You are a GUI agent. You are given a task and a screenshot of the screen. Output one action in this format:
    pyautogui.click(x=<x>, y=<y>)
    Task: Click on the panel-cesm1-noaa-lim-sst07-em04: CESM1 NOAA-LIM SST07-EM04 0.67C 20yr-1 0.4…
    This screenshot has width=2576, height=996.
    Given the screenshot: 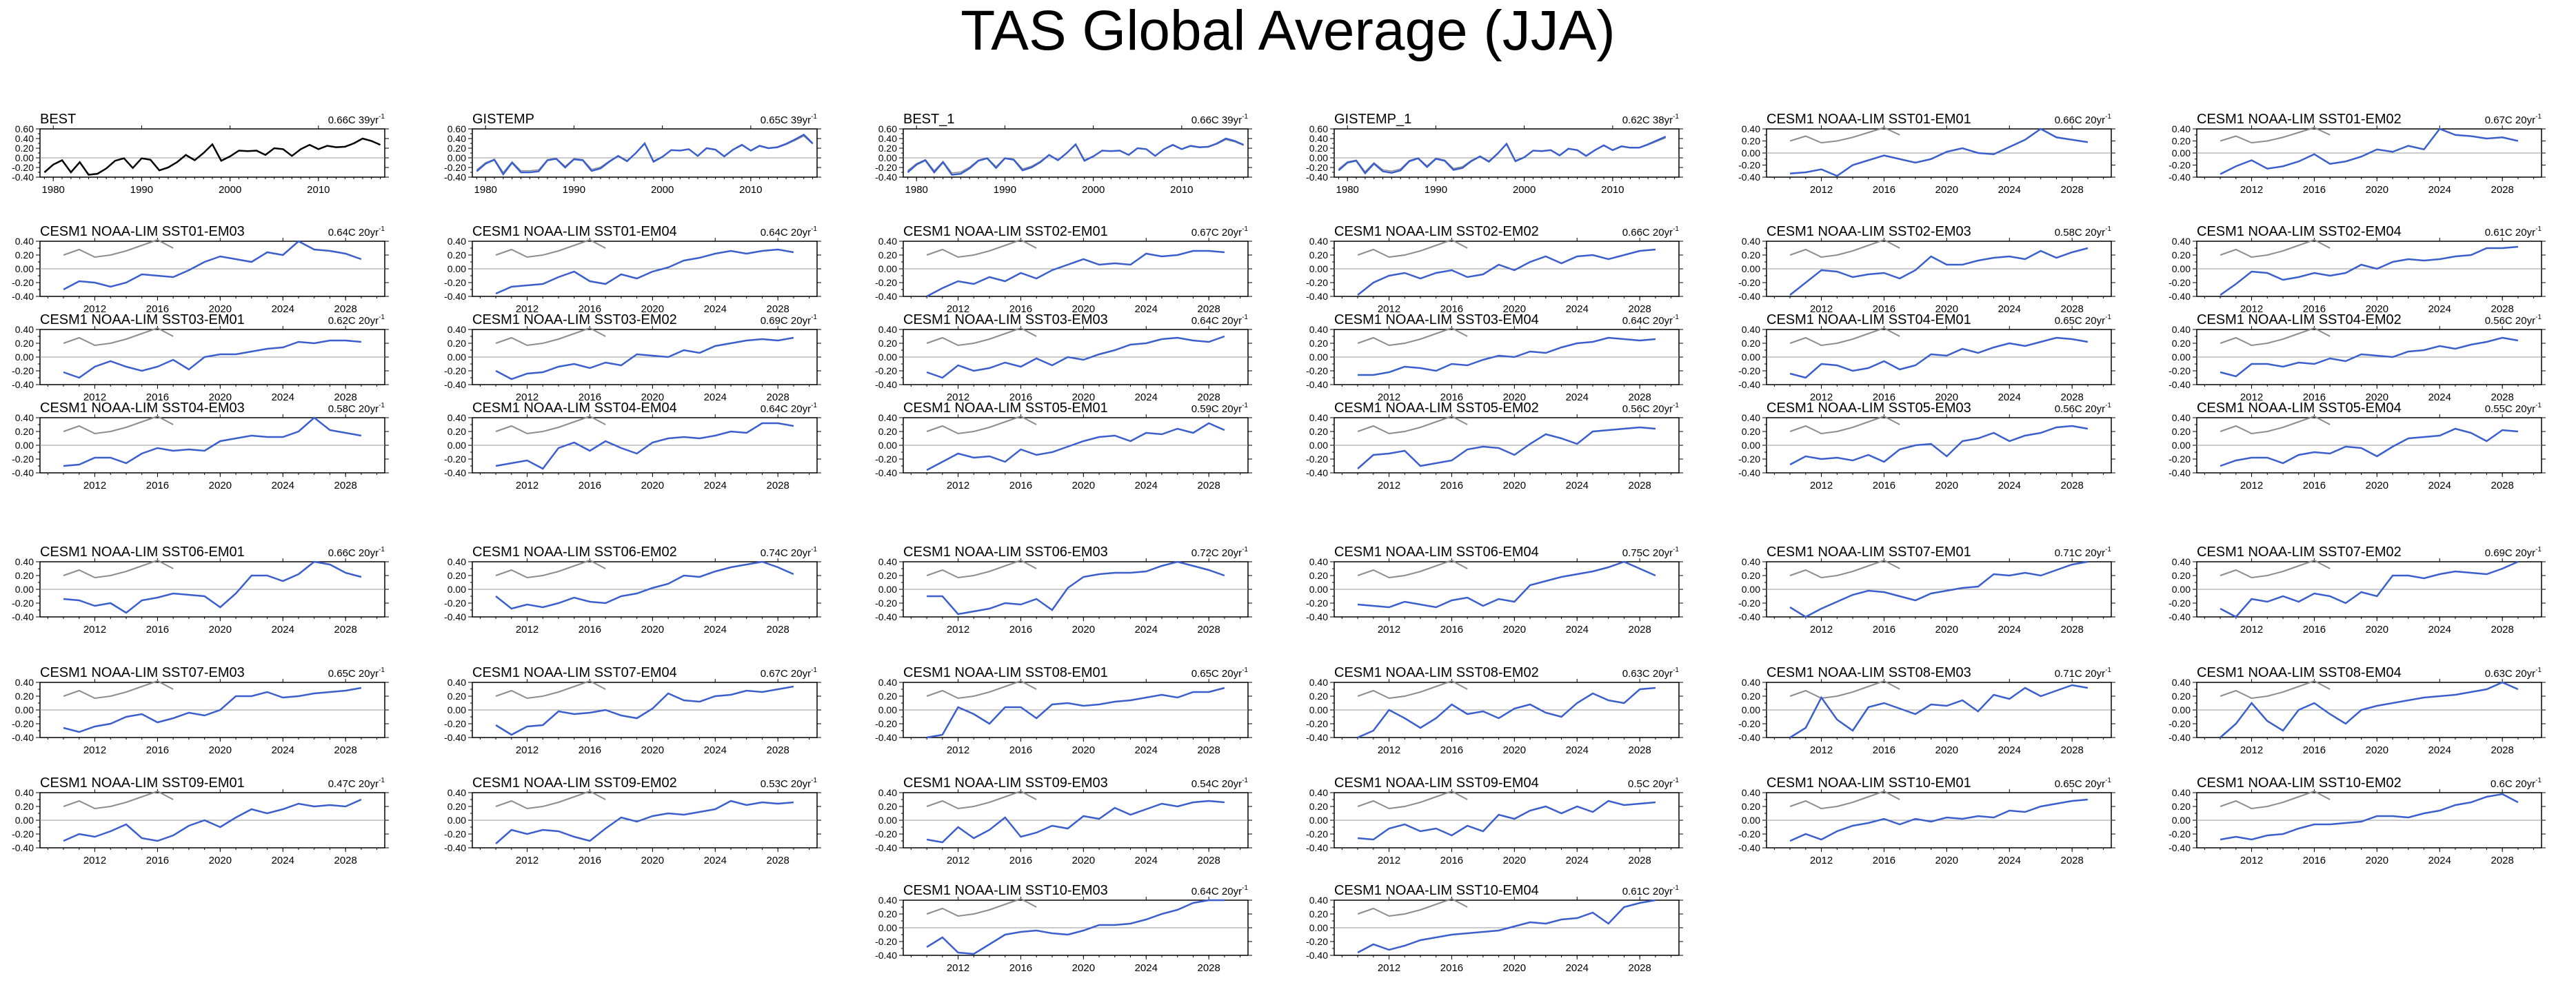 What is the action you would take?
    pyautogui.click(x=632, y=711)
    